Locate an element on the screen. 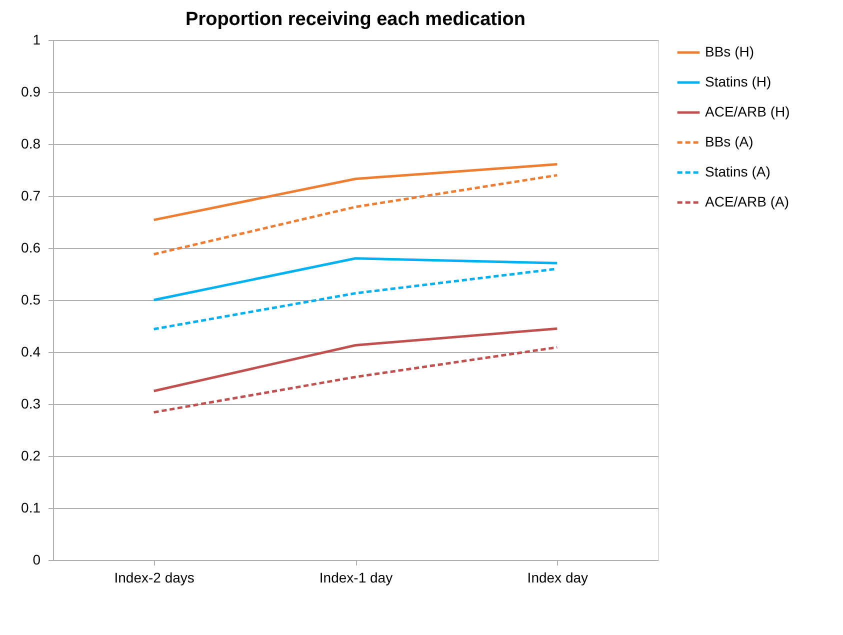 The image size is (843, 635). y-tick-label: 0.1 is located at coordinates (31, 508).